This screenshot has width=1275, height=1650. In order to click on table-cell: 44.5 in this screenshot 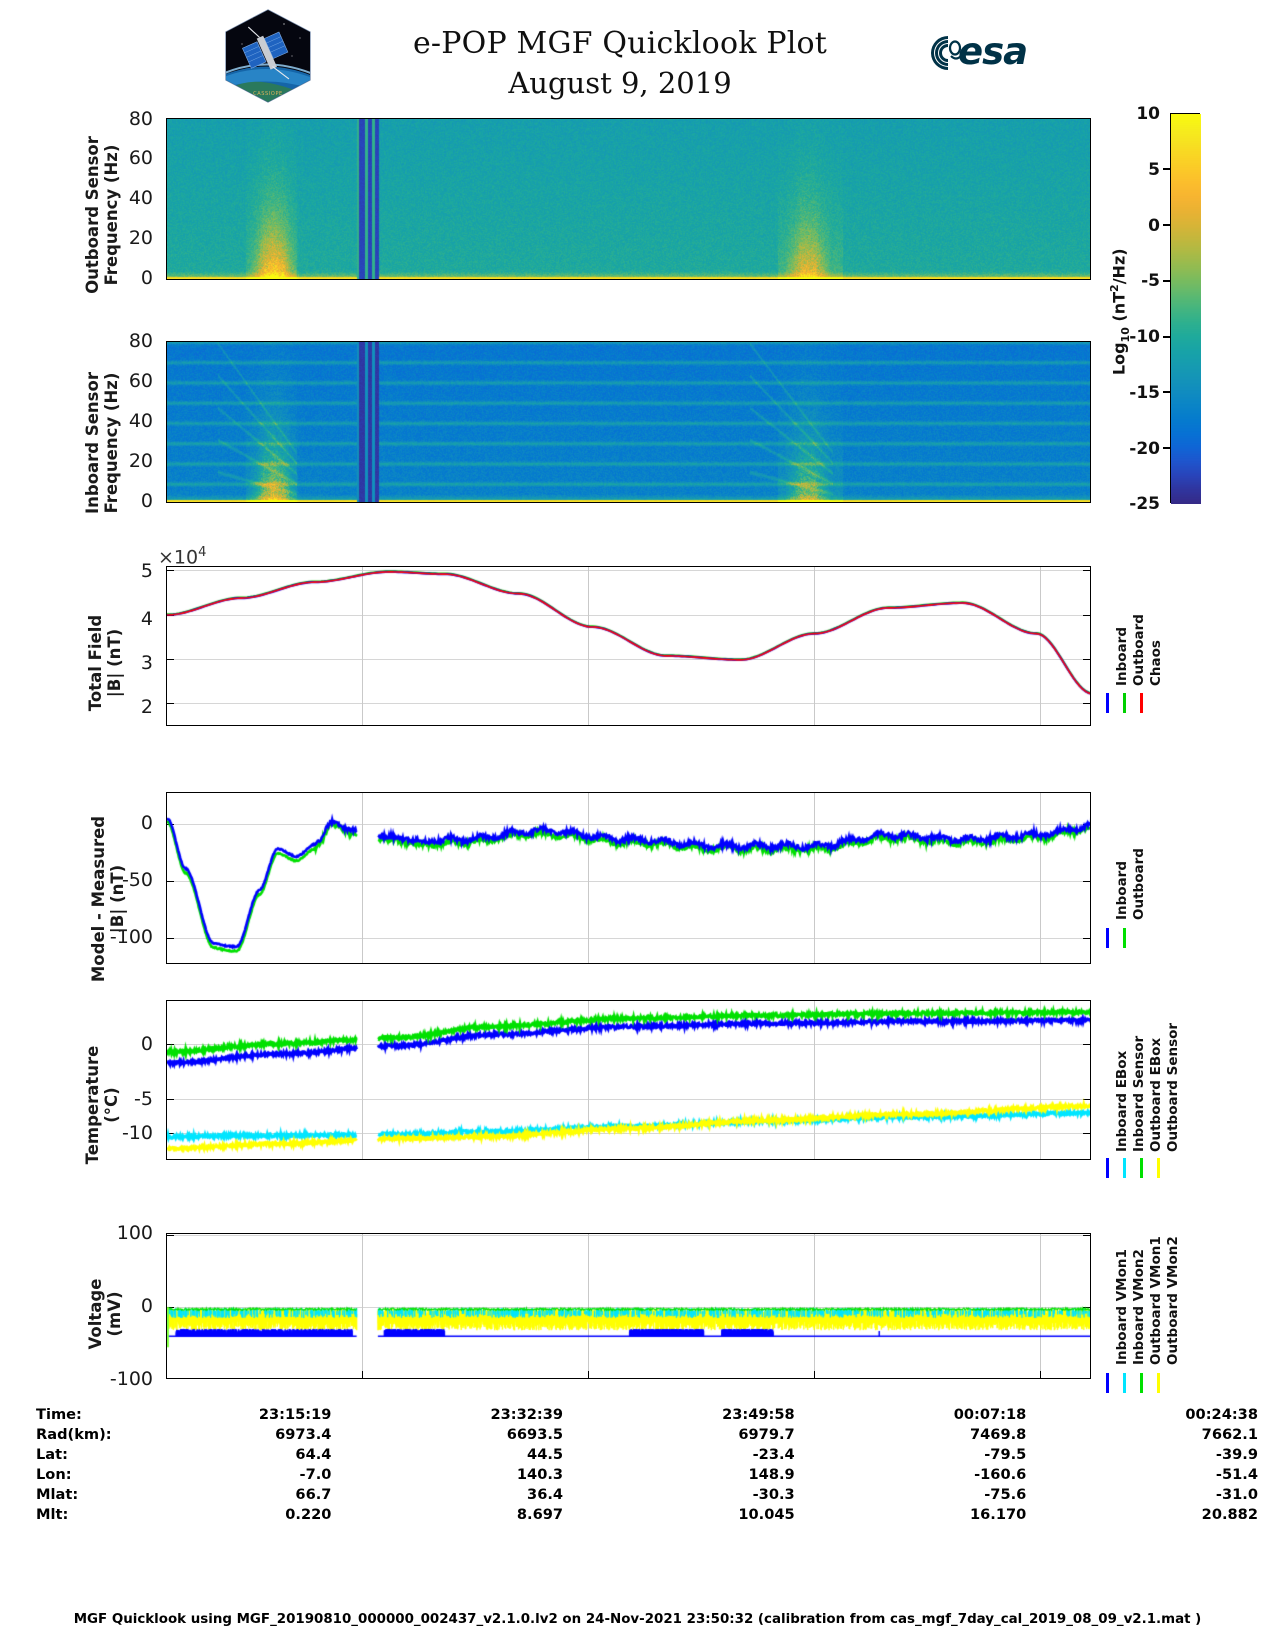, I will do `click(545, 1454)`.